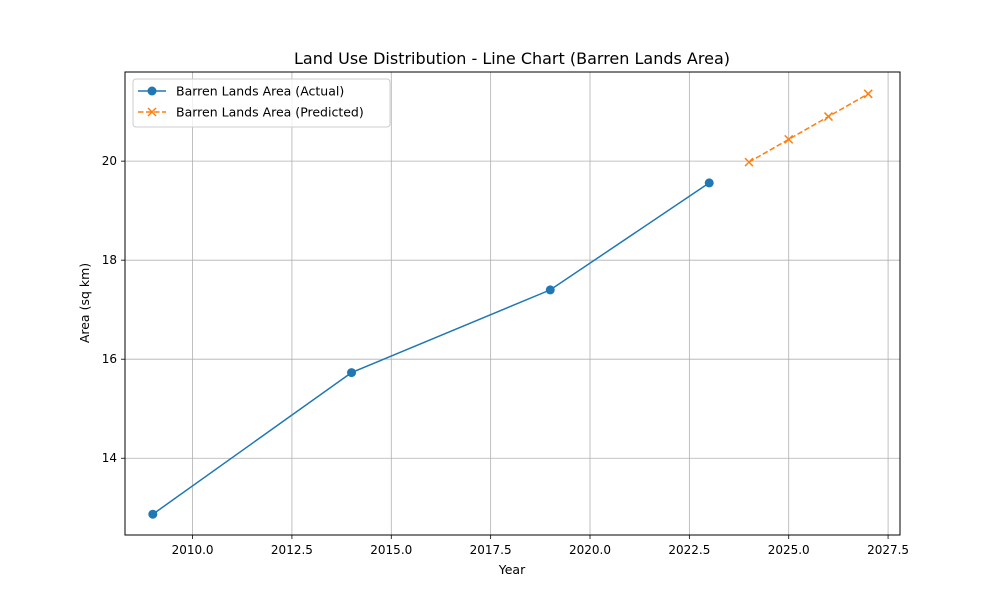 This screenshot has height=600, width=1000. I want to click on legend-label: Barren Lands Area (Actual), so click(260, 91).